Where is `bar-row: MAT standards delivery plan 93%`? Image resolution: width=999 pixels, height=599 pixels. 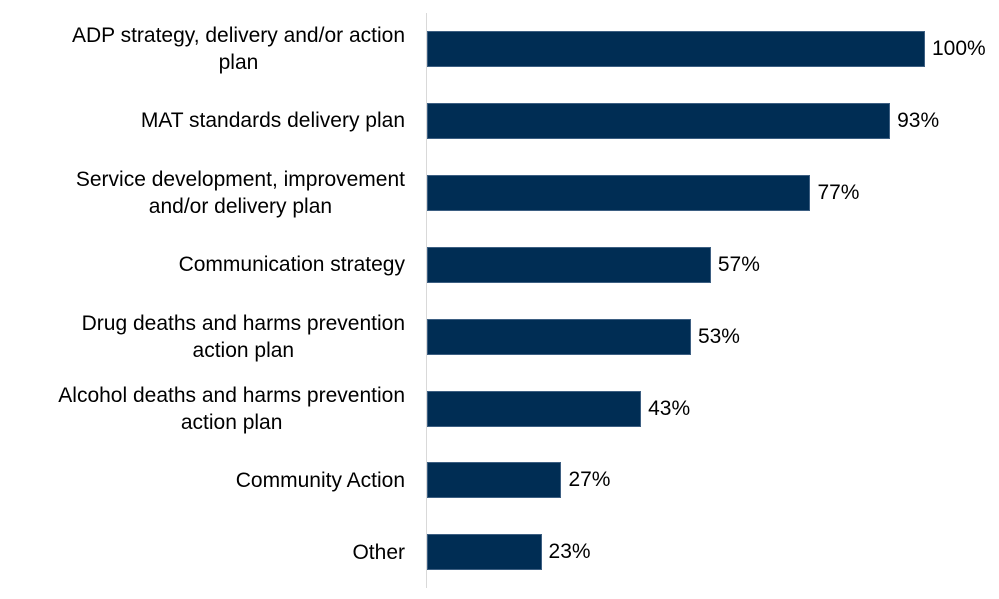 bar-row: MAT standards delivery plan 93% is located at coordinates (499, 121).